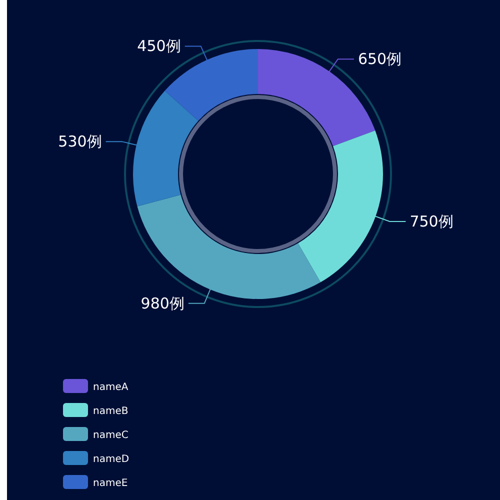 The height and width of the screenshot is (500, 500). Describe the element at coordinates (110, 411) in the screenshot. I see `legend-label: nameB` at that location.